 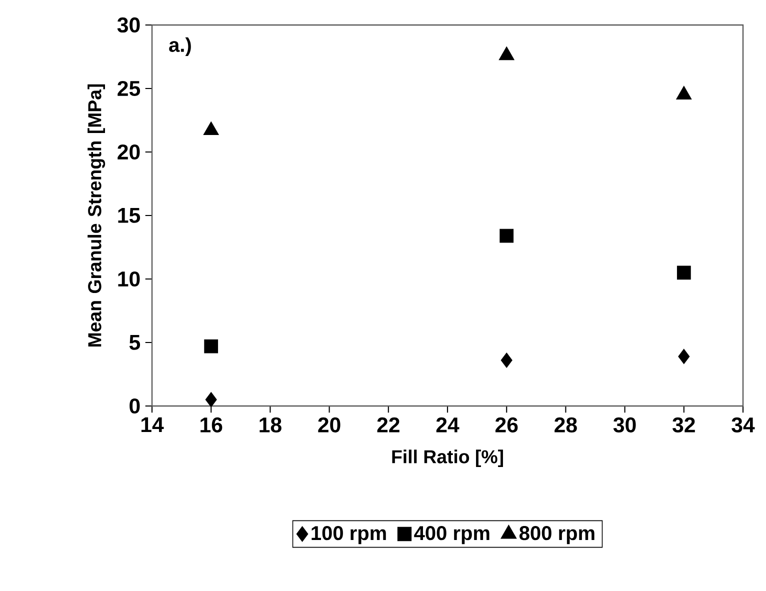 What do you see at coordinates (128, 25) in the screenshot?
I see `y-tick-label: 30` at bounding box center [128, 25].